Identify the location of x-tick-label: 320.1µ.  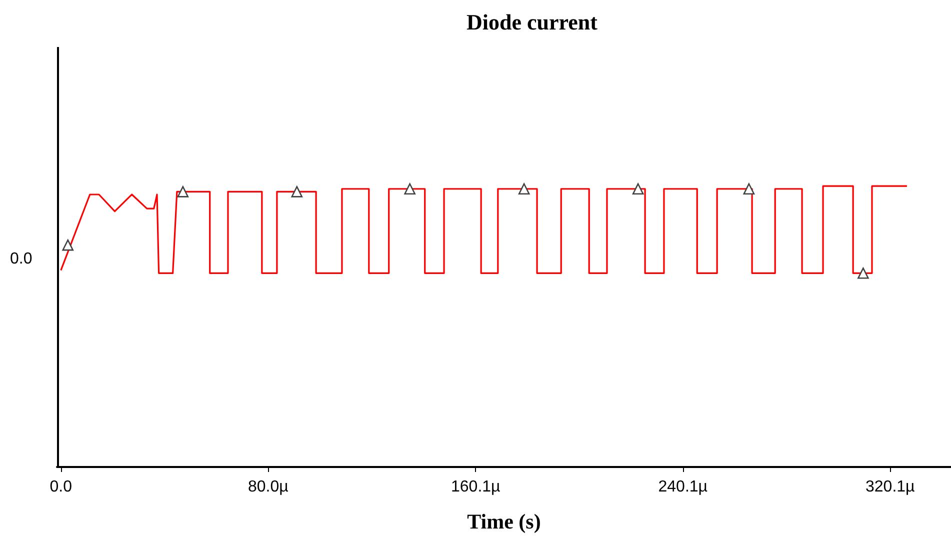
(890, 487).